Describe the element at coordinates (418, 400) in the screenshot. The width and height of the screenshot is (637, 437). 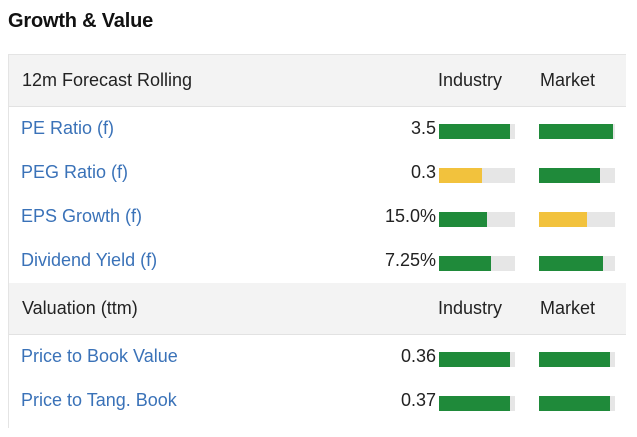
I see `metric-value: 0.37` at that location.